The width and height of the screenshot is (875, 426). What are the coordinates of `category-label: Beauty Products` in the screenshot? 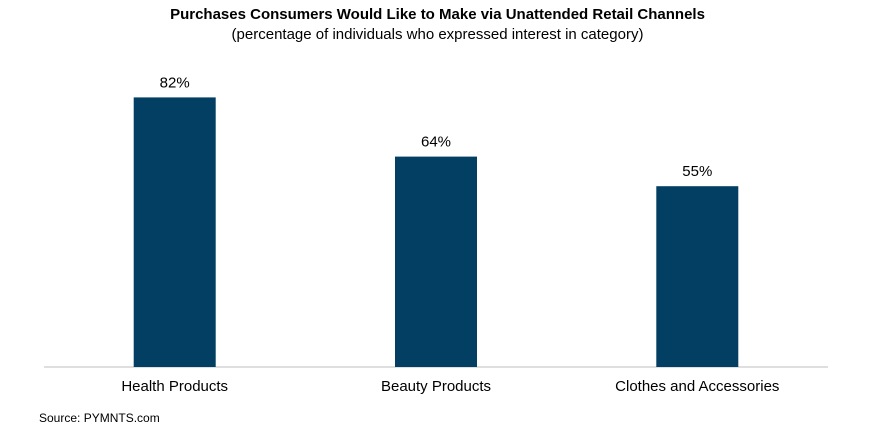 It's located at (436, 386).